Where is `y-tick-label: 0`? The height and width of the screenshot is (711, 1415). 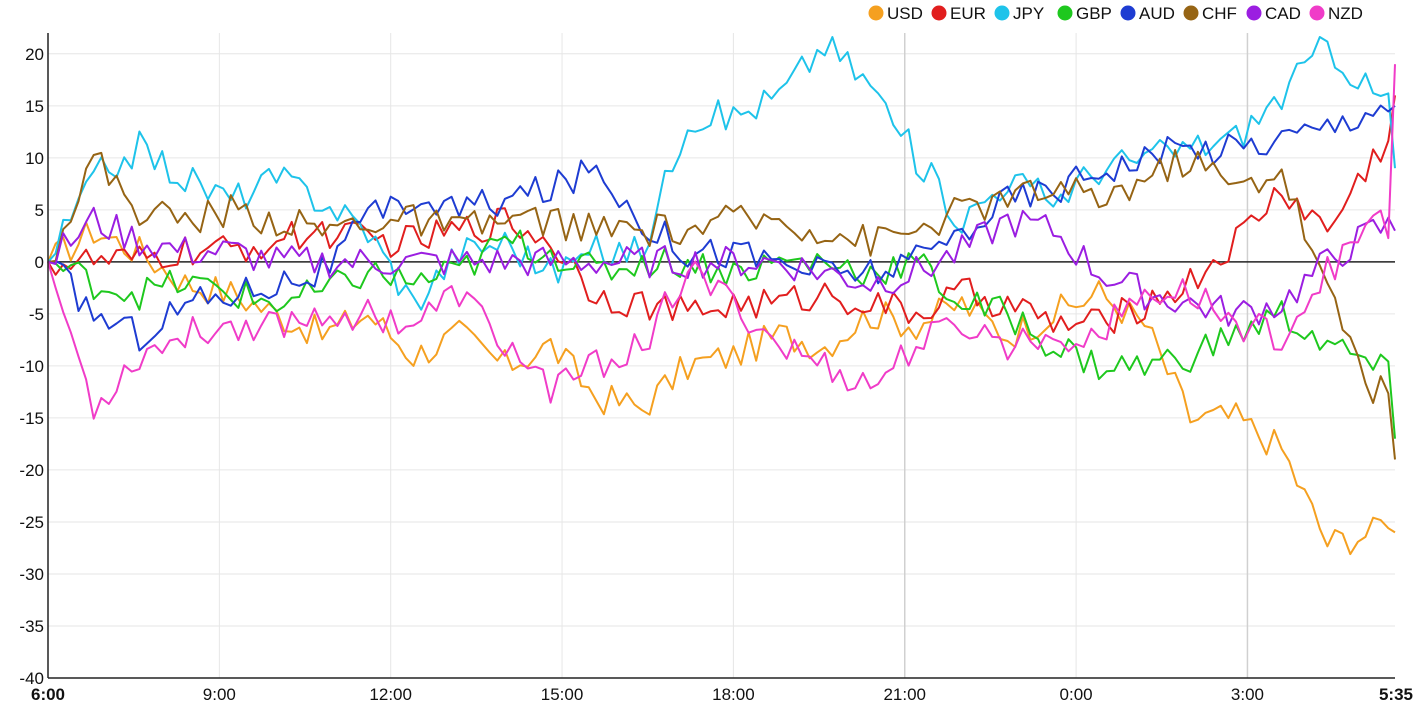 y-tick-label: 0 is located at coordinates (39, 262).